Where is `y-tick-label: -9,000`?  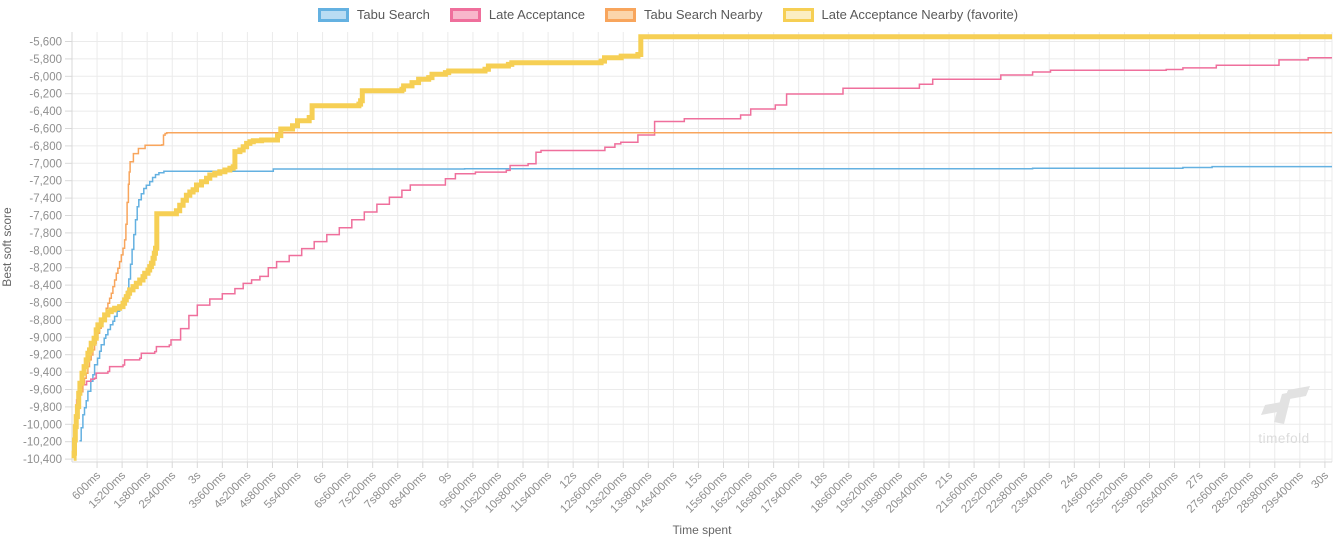 y-tick-label: -9,000 is located at coordinates (45, 338).